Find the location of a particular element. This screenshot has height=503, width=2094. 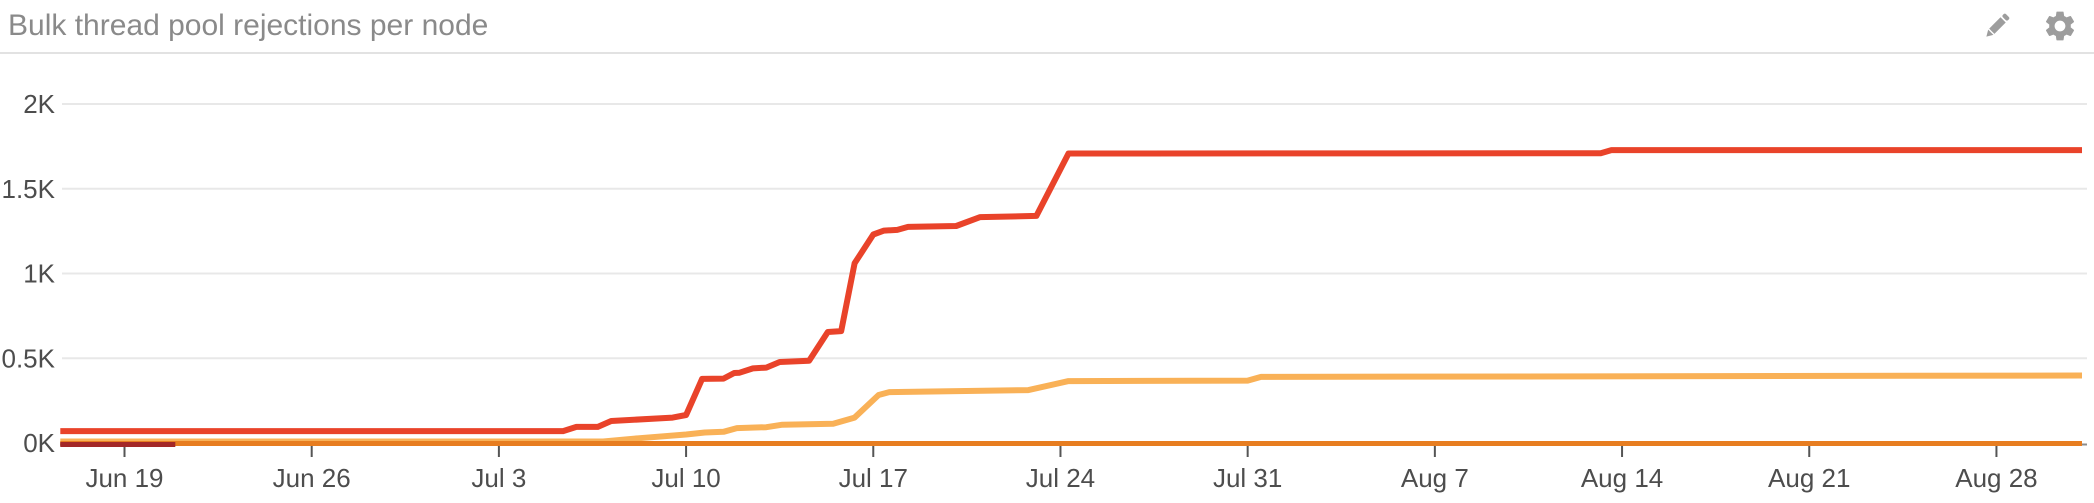

x-tick-label: Jul 31 is located at coordinates (1247, 478).